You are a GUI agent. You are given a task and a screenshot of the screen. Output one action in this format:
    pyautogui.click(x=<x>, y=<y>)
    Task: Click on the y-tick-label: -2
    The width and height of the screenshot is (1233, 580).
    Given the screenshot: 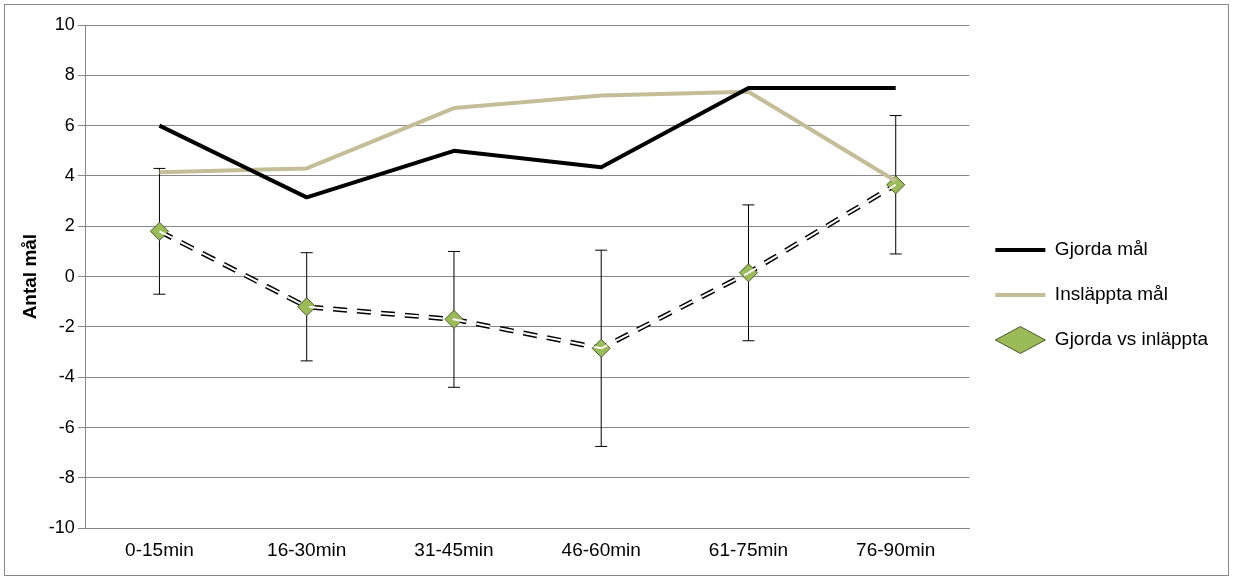 What is the action you would take?
    pyautogui.click(x=66, y=325)
    